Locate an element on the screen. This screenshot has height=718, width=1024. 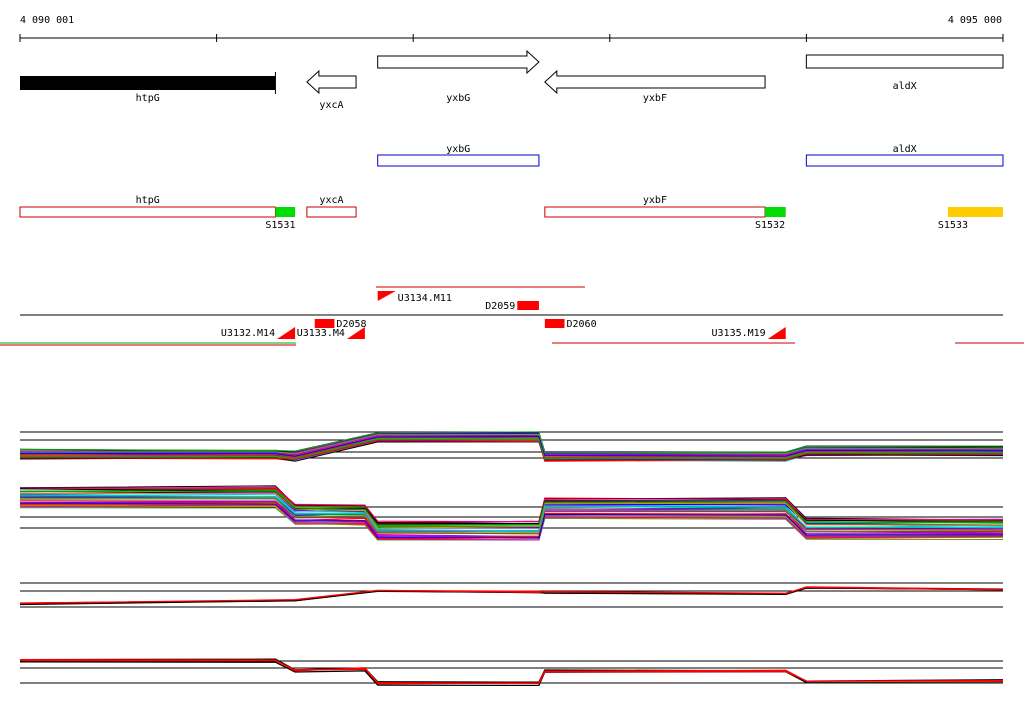
gene-aldX is located at coordinates (904, 61).